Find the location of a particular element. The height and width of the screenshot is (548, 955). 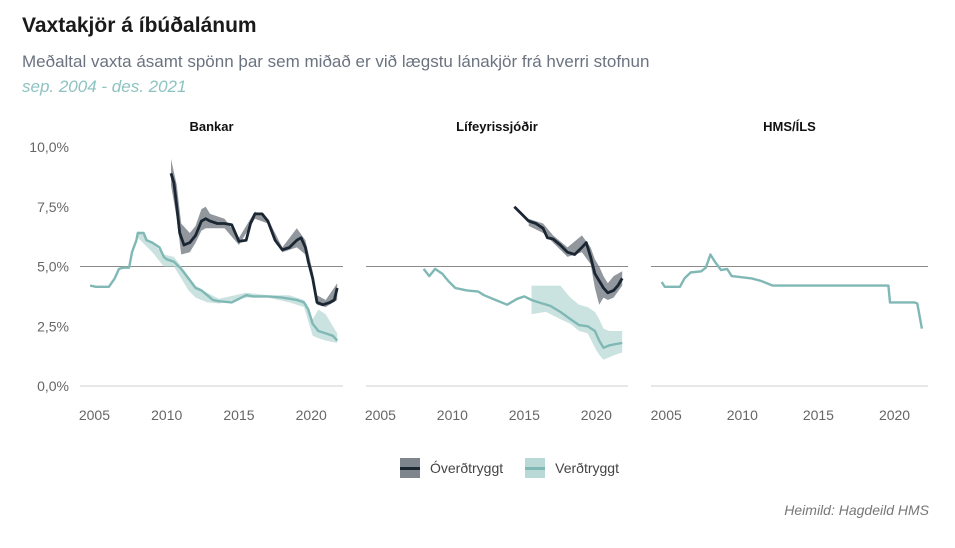

legend-item-verdtryggt: Verðtryggt is located at coordinates (572, 468).